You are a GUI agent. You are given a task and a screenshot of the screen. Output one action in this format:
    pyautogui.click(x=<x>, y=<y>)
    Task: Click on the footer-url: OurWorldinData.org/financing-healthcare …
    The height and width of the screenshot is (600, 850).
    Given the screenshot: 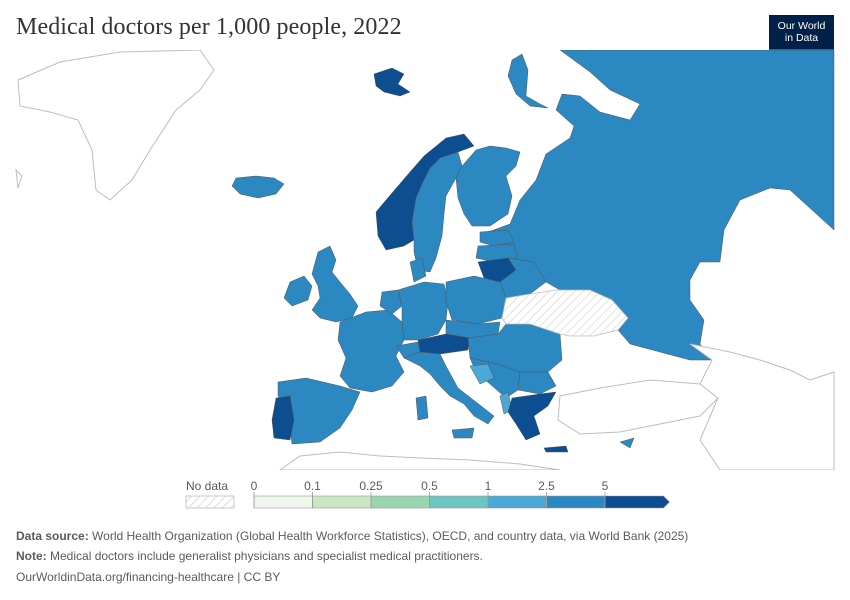 What is the action you would take?
    pyautogui.click(x=148, y=577)
    